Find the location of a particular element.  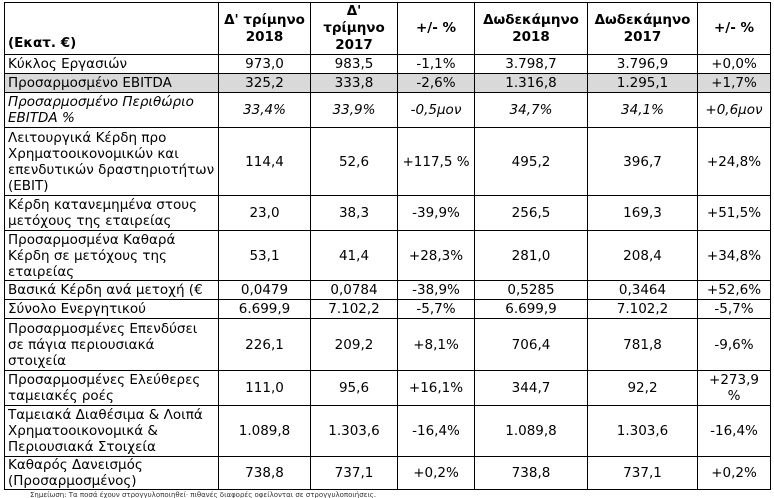

cell-value: 983,5 is located at coordinates (354, 64).